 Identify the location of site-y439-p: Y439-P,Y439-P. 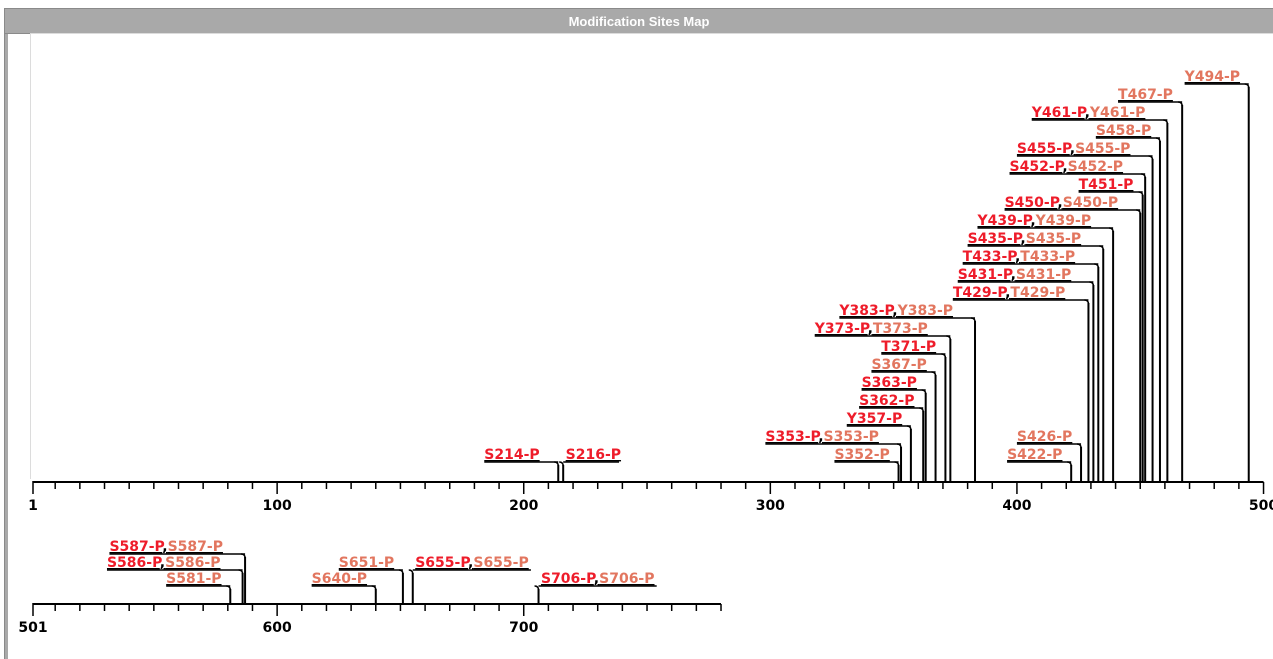
(1045, 347).